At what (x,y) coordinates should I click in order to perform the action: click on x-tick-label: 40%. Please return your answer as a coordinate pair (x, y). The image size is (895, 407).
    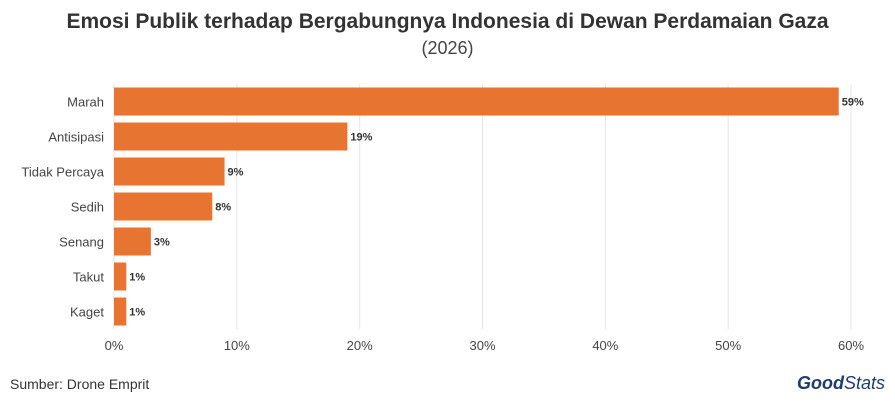
    Looking at the image, I should click on (605, 345).